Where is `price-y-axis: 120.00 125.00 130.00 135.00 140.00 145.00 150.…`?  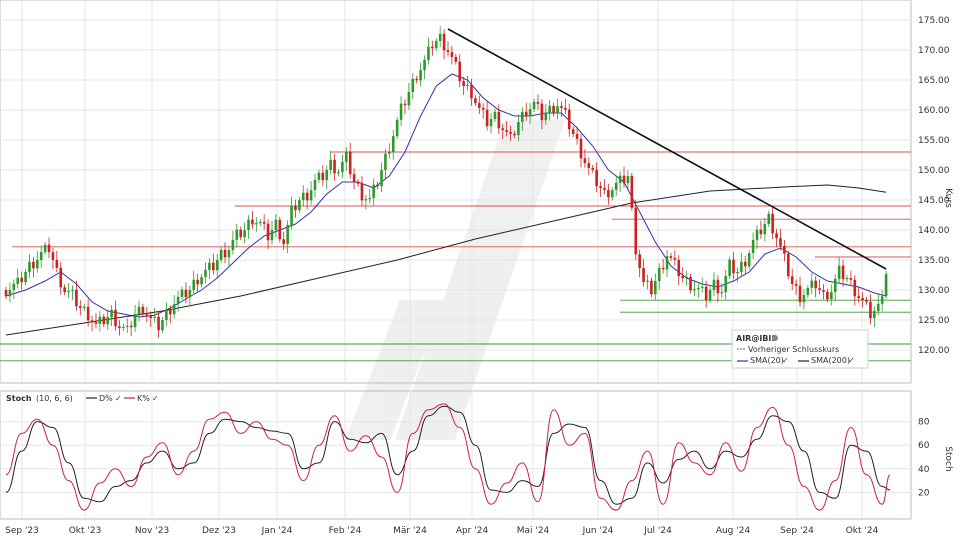 price-y-axis: 120.00 125.00 130.00 135.00 140.00 145.00 150.… is located at coordinates (934, 186).